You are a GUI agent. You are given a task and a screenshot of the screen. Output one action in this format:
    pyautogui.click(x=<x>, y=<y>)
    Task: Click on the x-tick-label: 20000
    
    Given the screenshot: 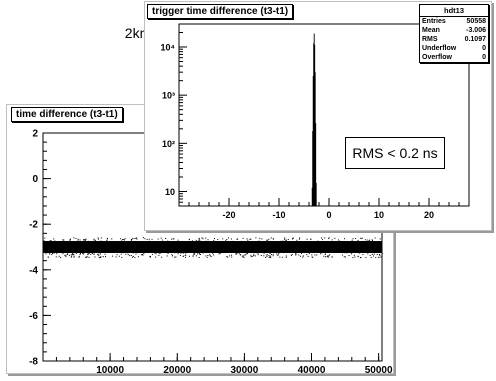 What is the action you would take?
    pyautogui.click(x=177, y=370)
    